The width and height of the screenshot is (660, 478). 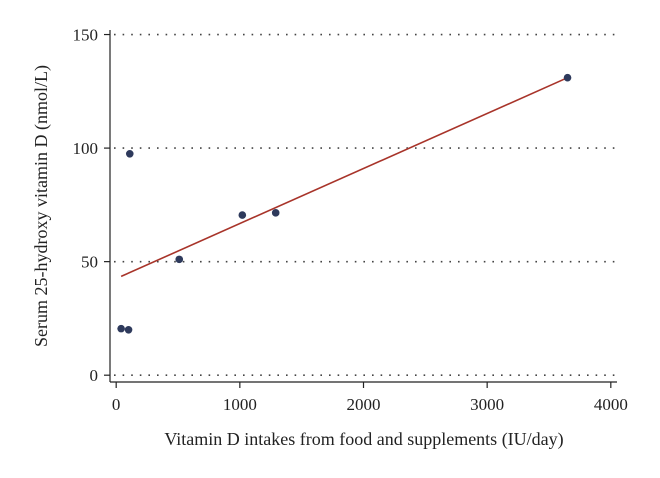 What do you see at coordinates (240, 404) in the screenshot?
I see `x-tick-label: 1000` at bounding box center [240, 404].